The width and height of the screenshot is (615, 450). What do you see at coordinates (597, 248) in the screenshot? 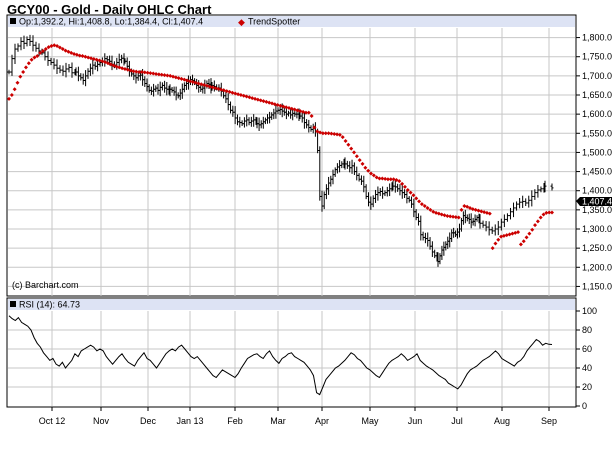
I see `price-tick-label: 1,250.0` at bounding box center [597, 248].